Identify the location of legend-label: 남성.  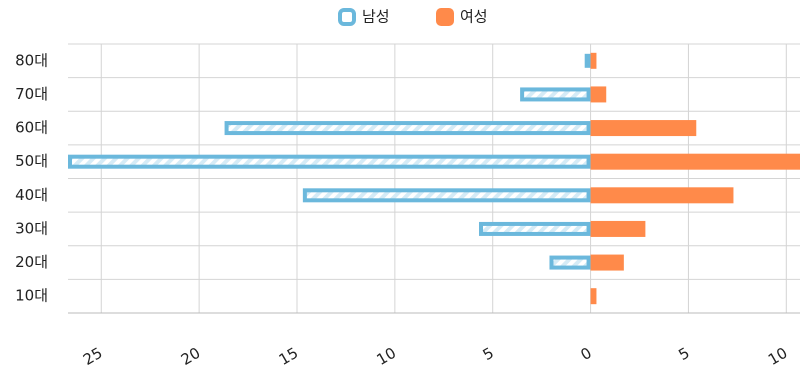
(376, 17).